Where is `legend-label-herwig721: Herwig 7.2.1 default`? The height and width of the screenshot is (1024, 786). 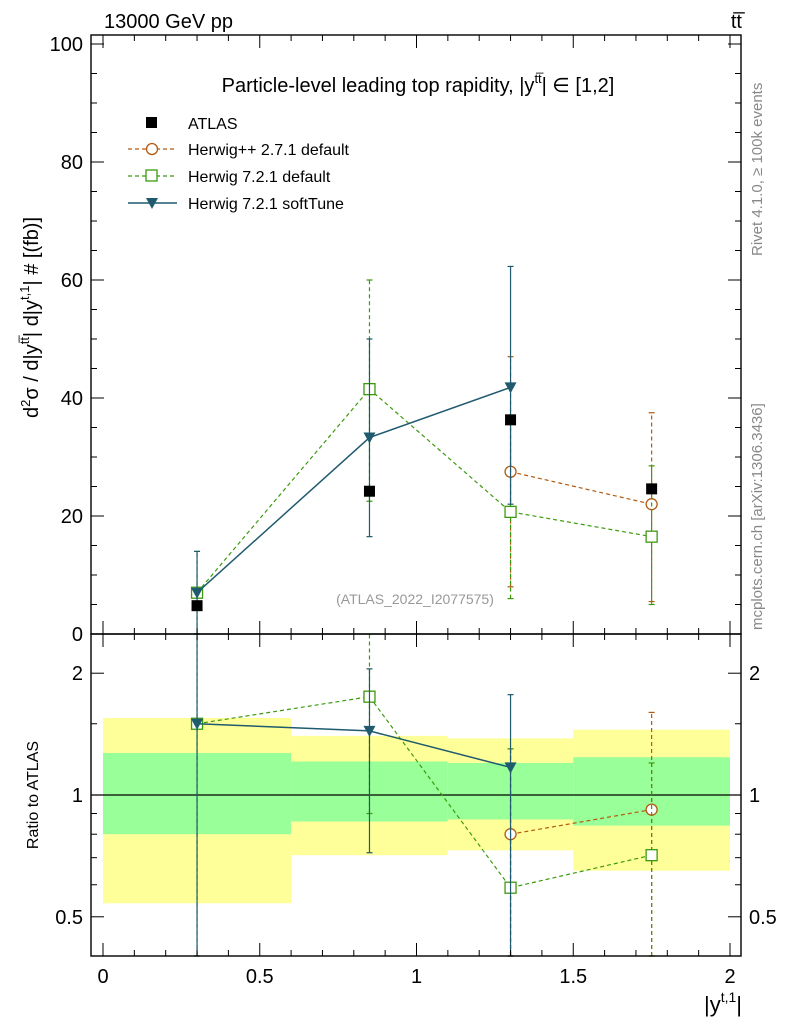 legend-label-herwig721: Herwig 7.2.1 default is located at coordinates (259, 177).